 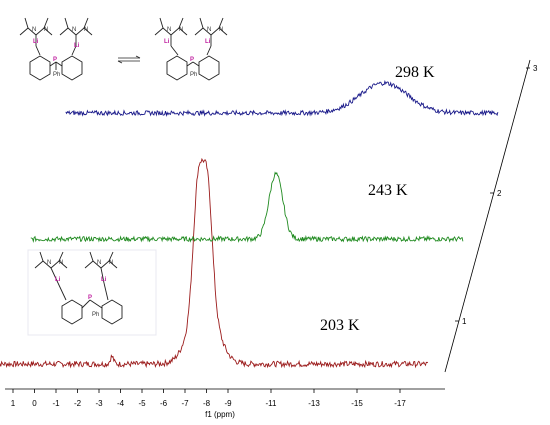 I want to click on x-axis-title: f1 (ppm), so click(x=220, y=414).